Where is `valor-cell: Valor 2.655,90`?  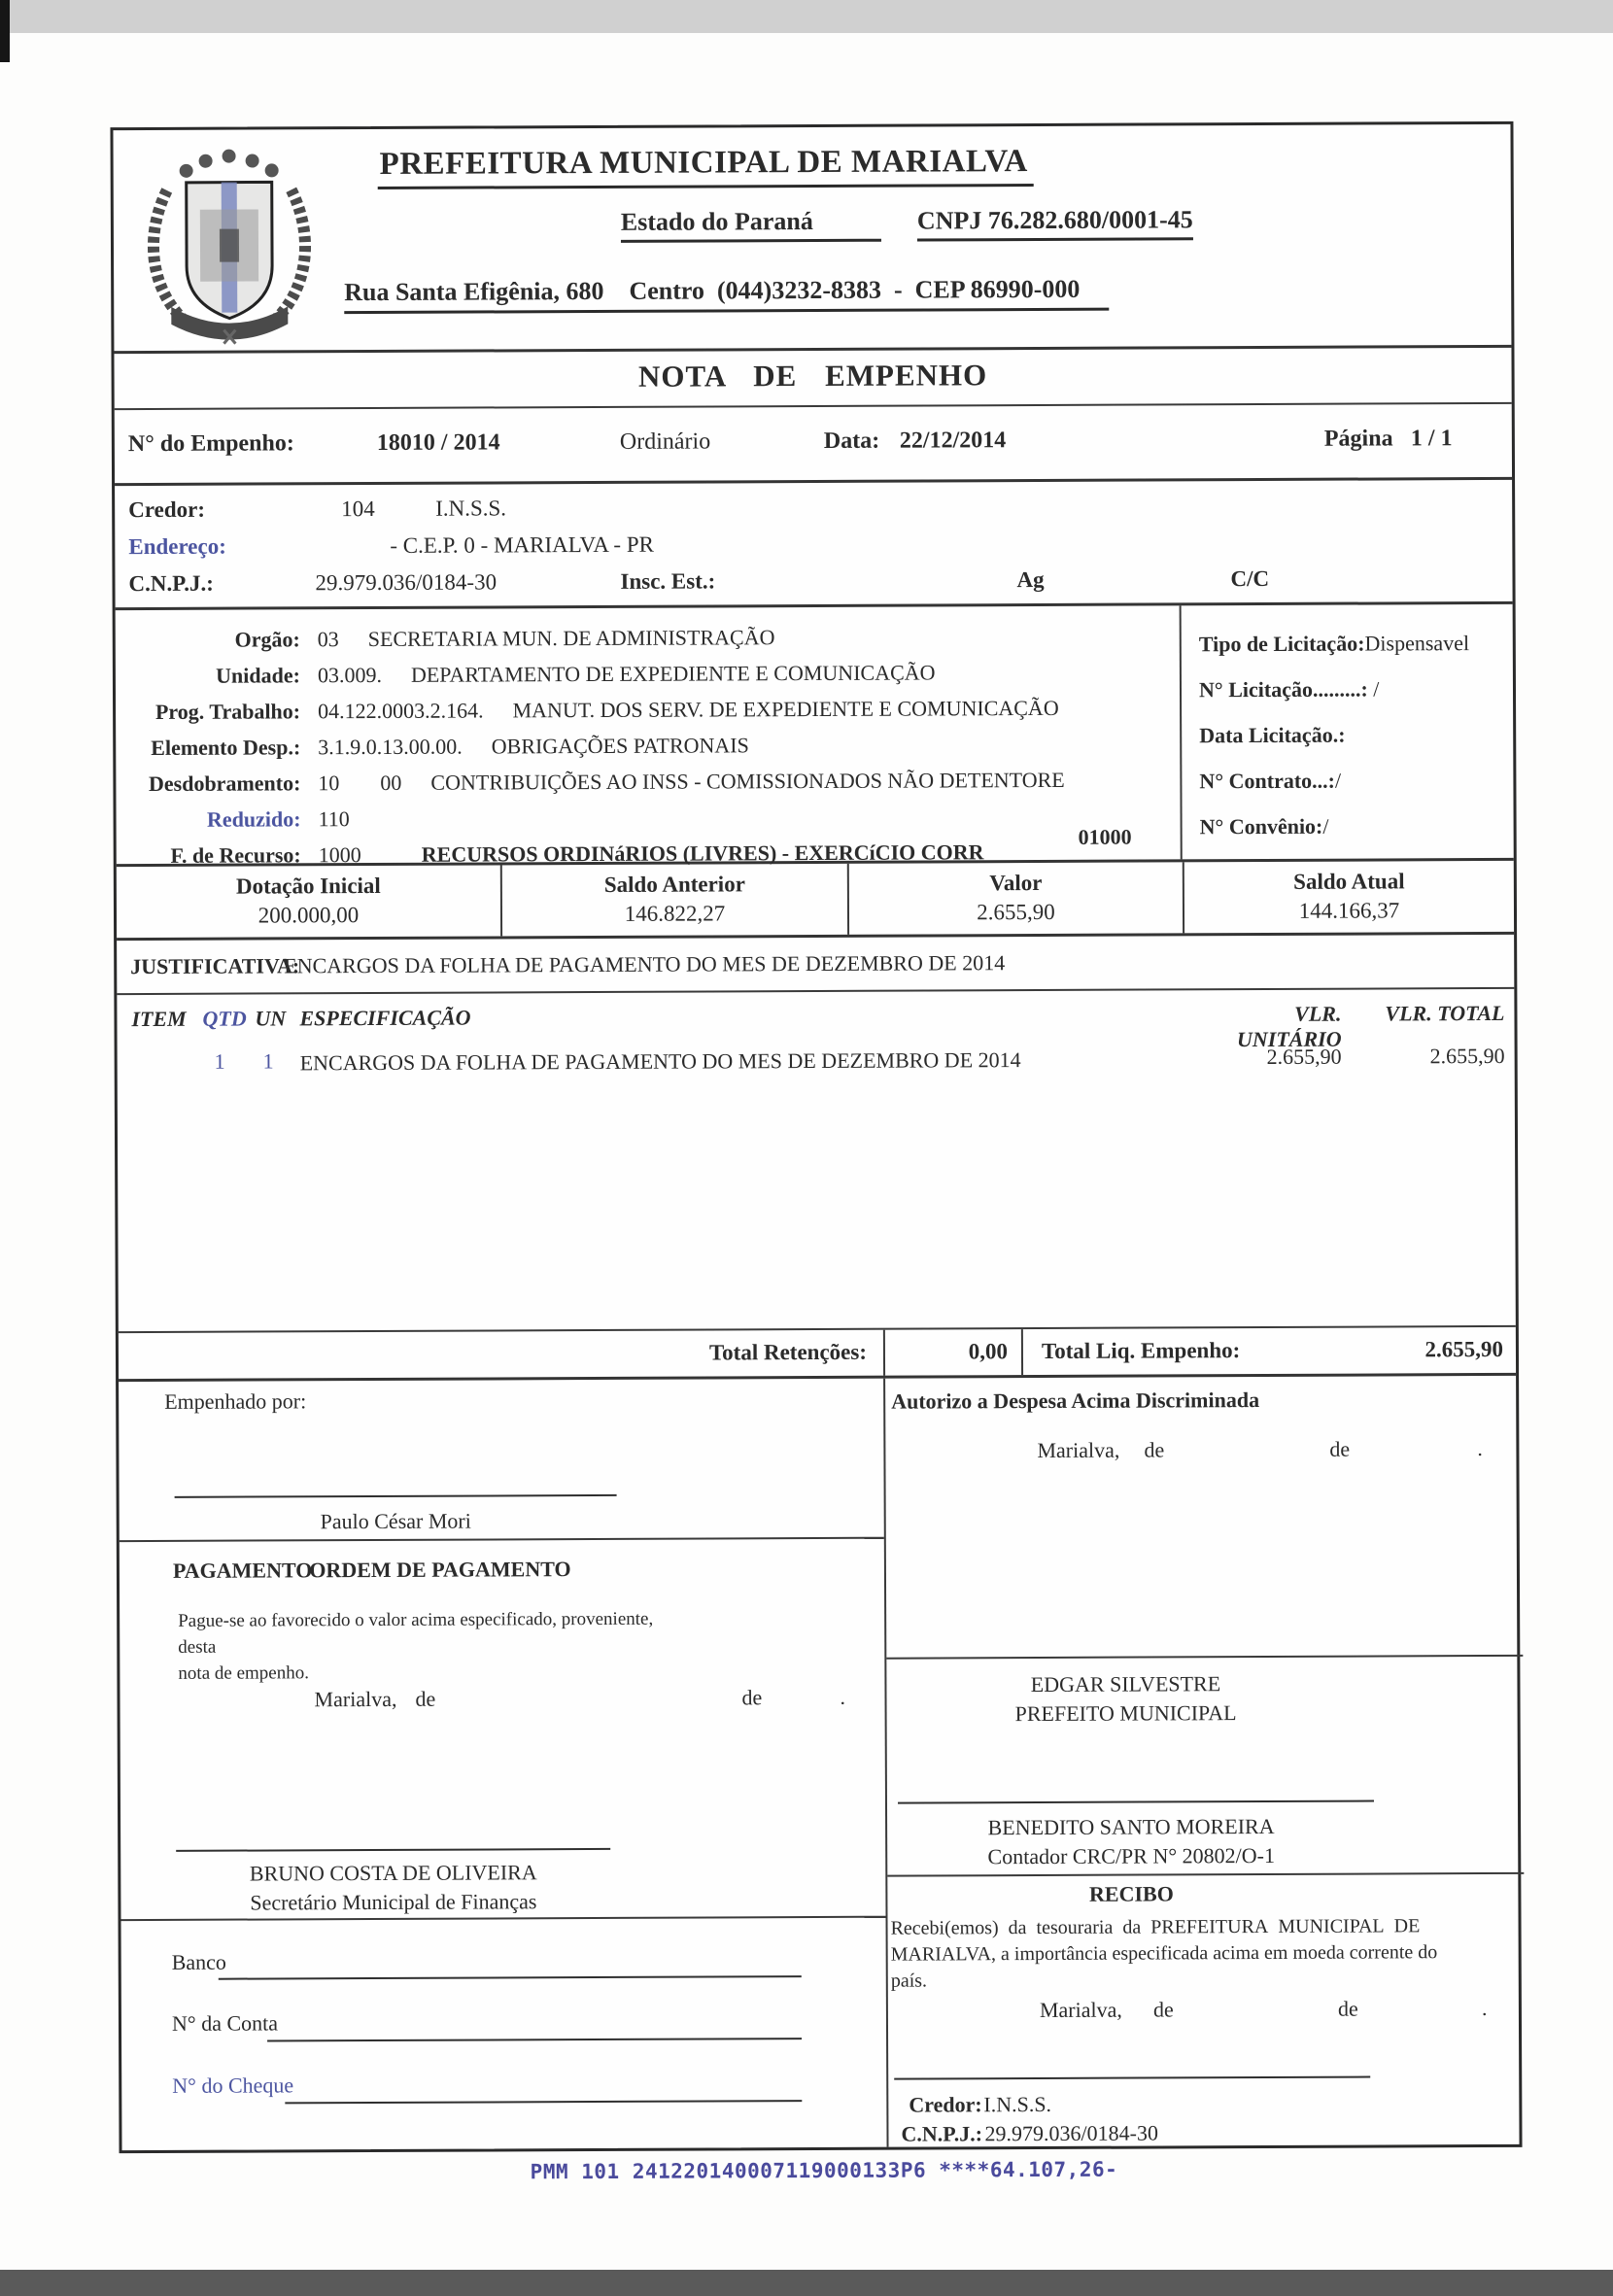 valor-cell: Valor 2.655,90 is located at coordinates (1015, 898).